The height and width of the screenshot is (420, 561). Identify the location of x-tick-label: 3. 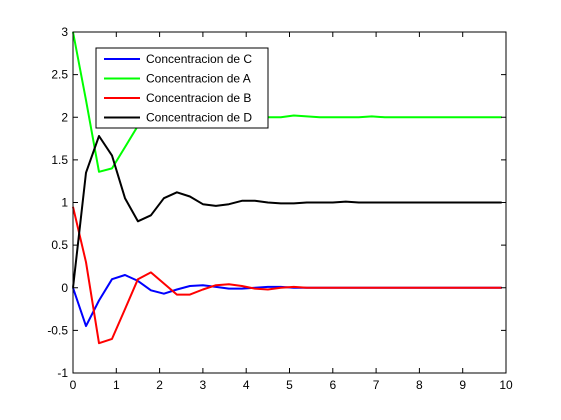
(203, 385).